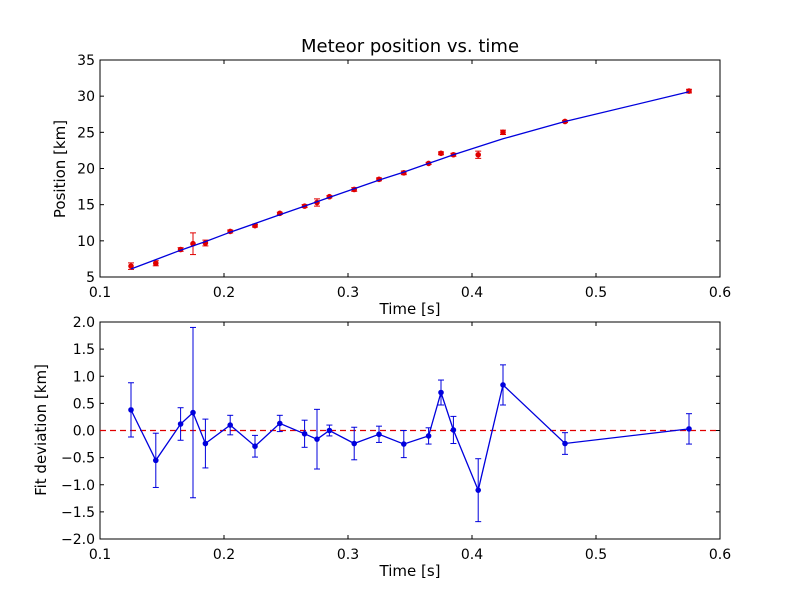 The width and height of the screenshot is (800, 600). I want to click on y-axis-label: Position [km], so click(60, 169).